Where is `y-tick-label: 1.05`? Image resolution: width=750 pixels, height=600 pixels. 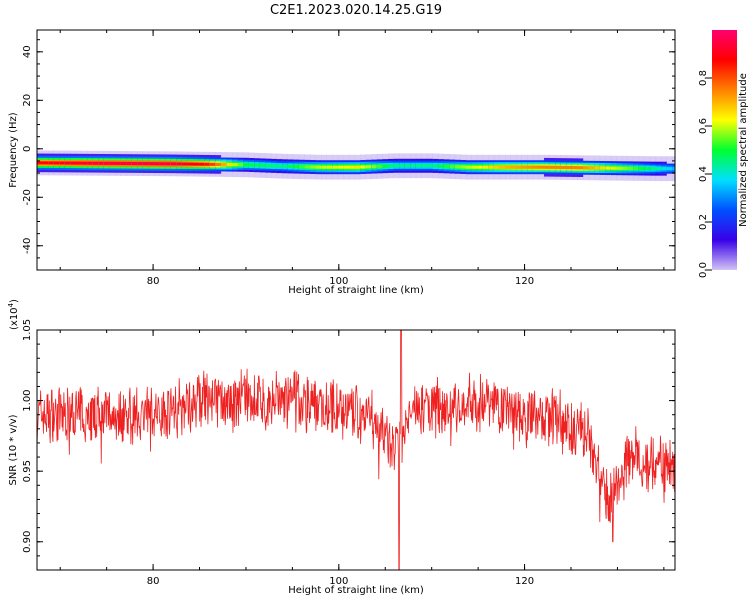 y-tick-label: 1.05 is located at coordinates (27, 330).